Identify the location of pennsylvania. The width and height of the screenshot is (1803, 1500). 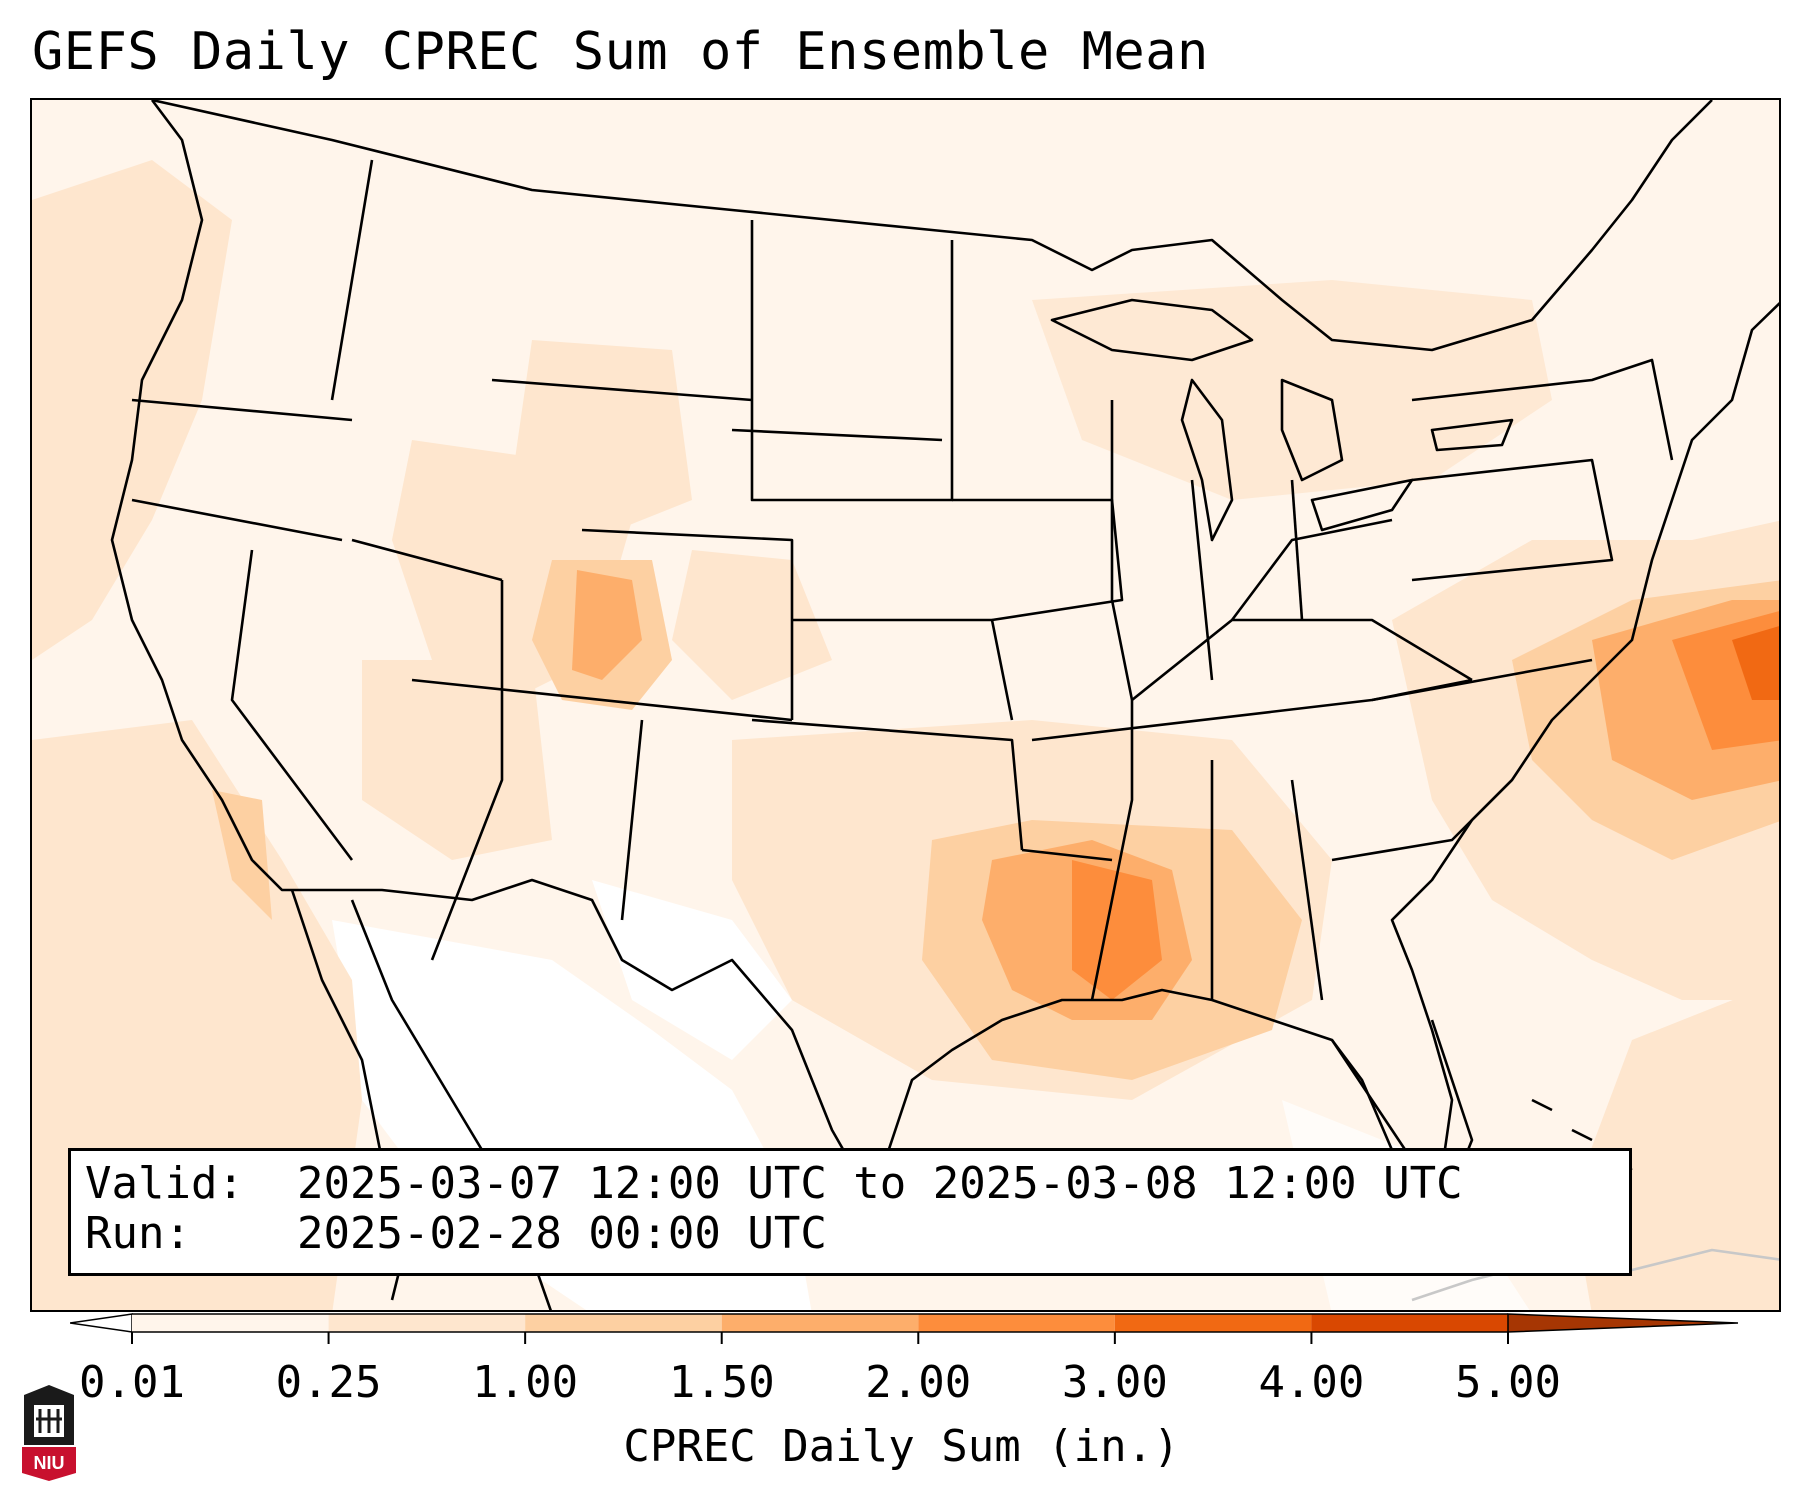
(1512, 520).